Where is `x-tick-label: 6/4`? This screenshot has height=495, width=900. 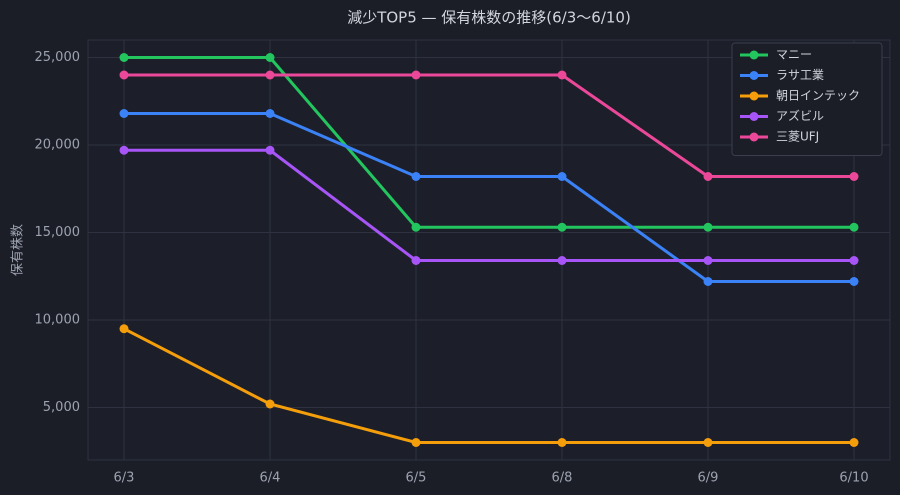
x-tick-label: 6/4 is located at coordinates (270, 478).